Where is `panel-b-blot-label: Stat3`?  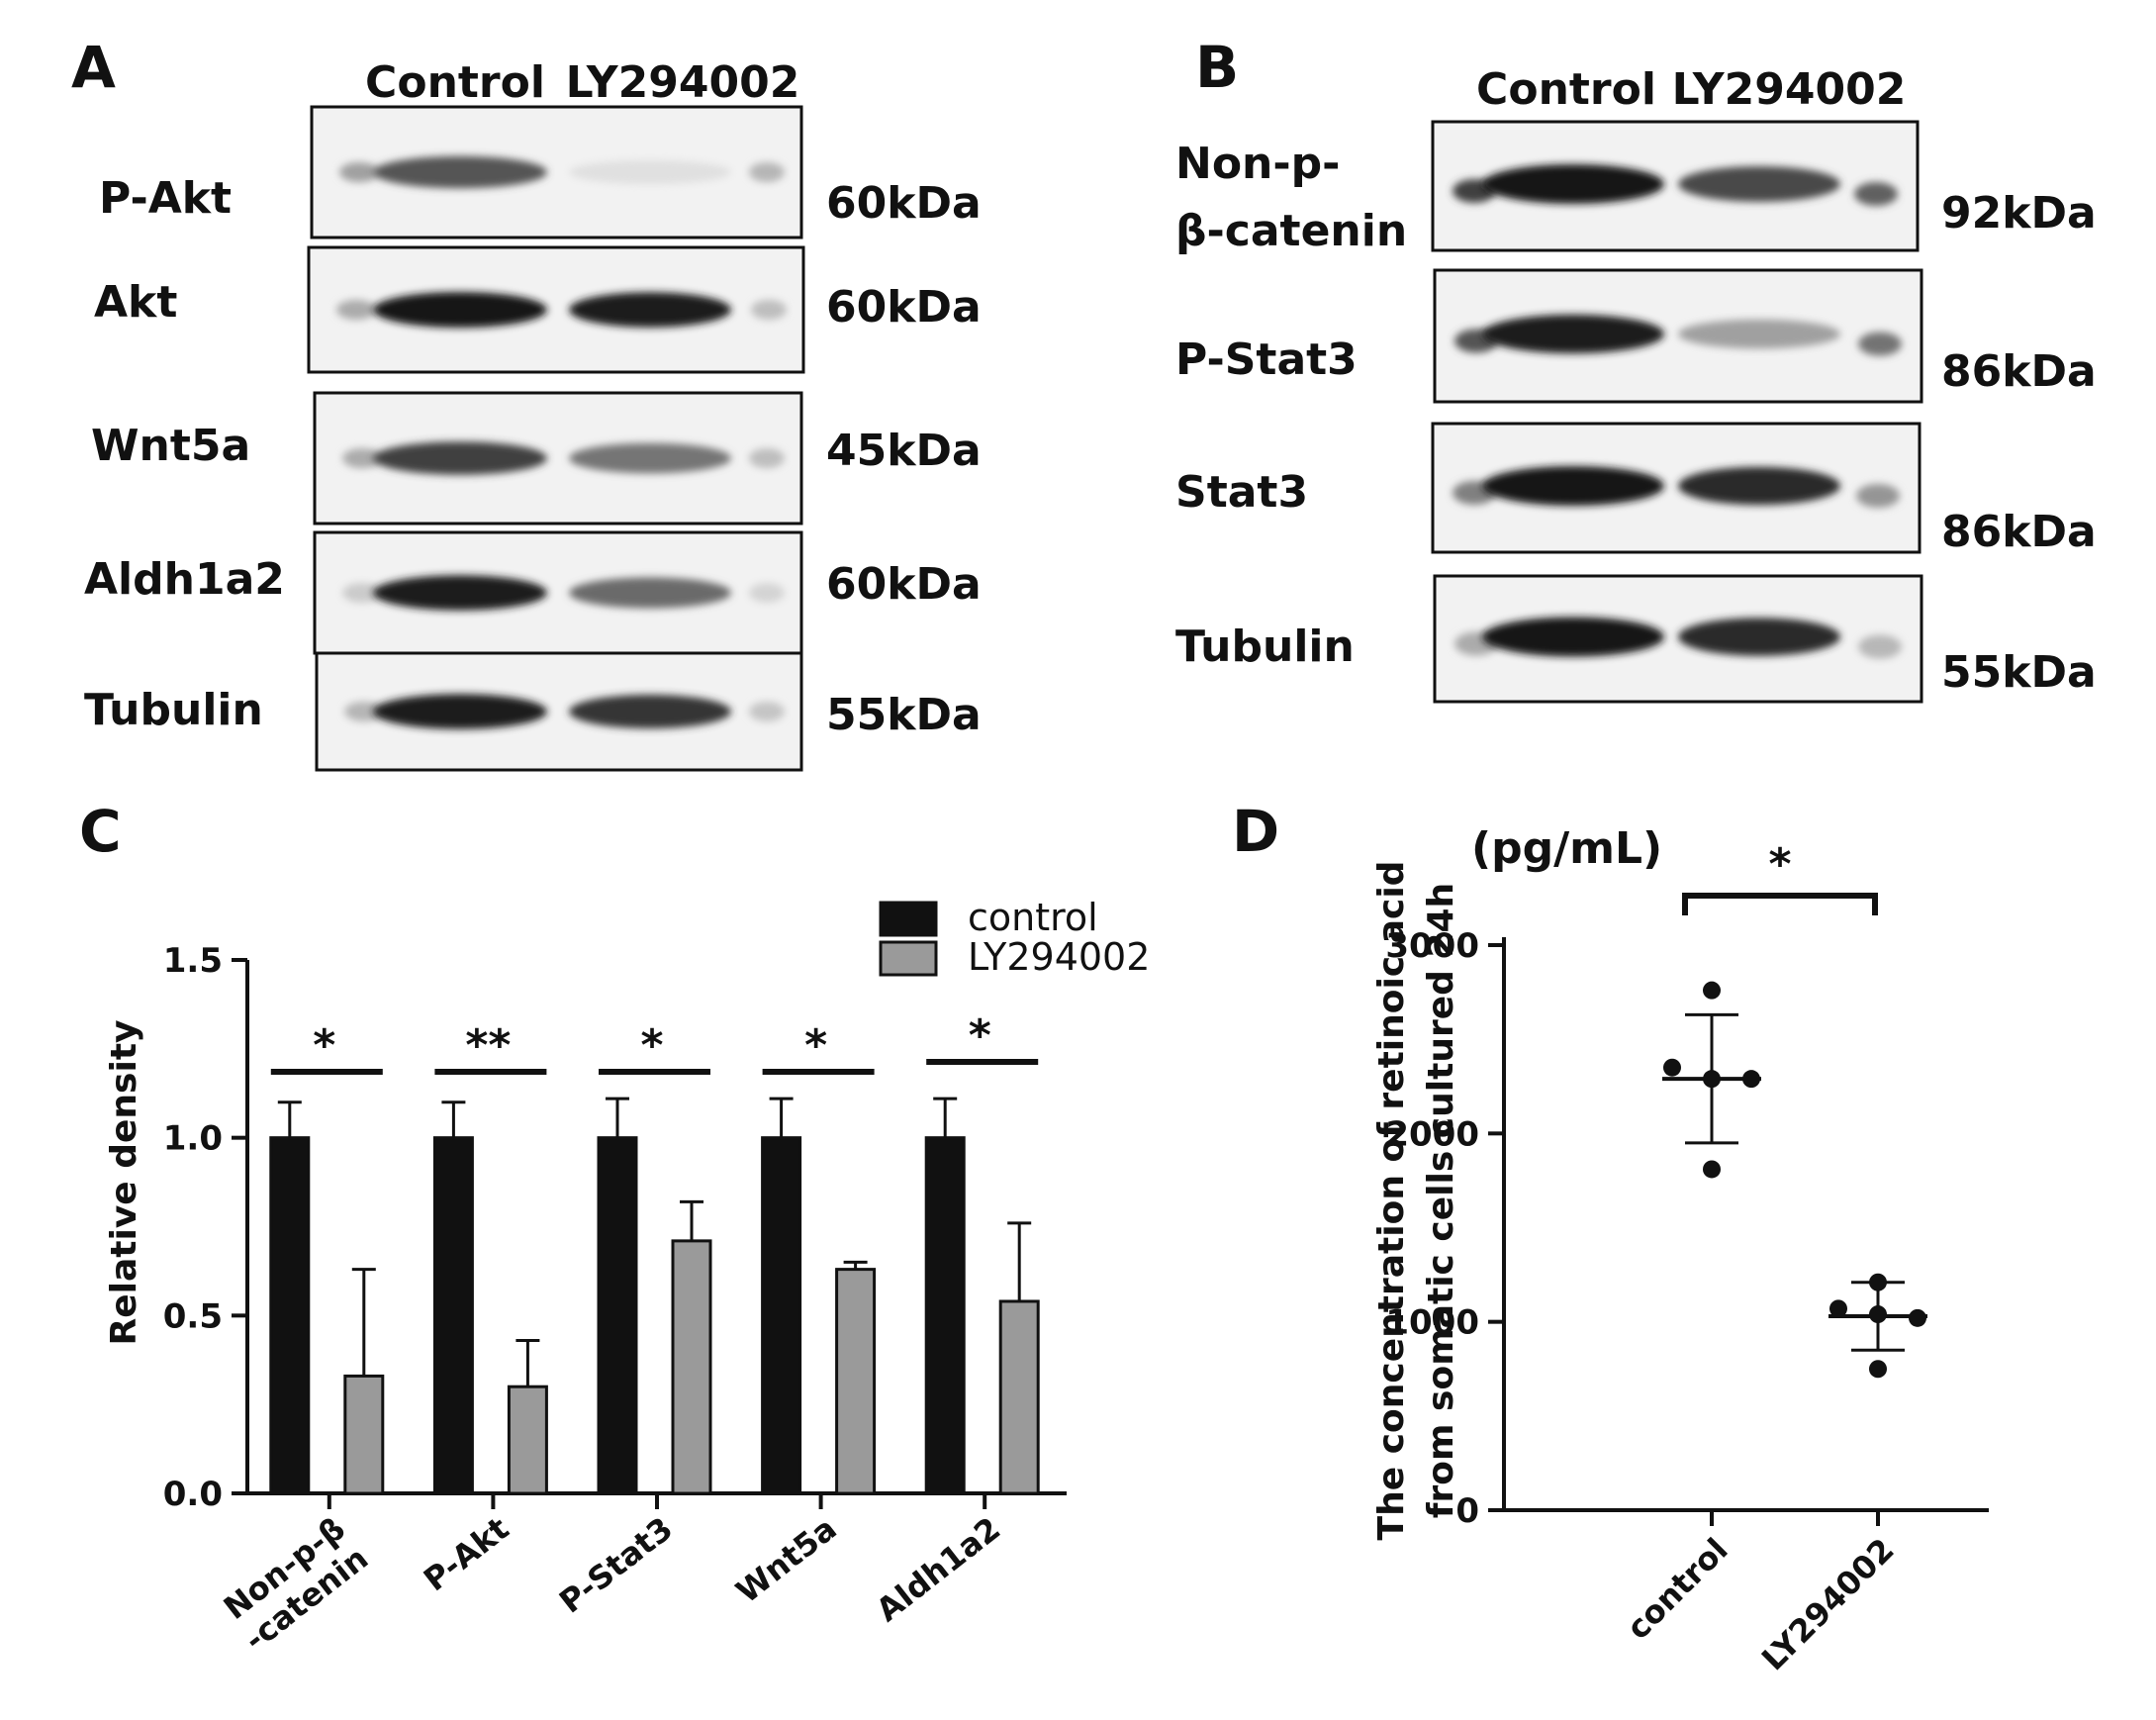 panel-b-blot-label: Stat3 is located at coordinates (1241, 493).